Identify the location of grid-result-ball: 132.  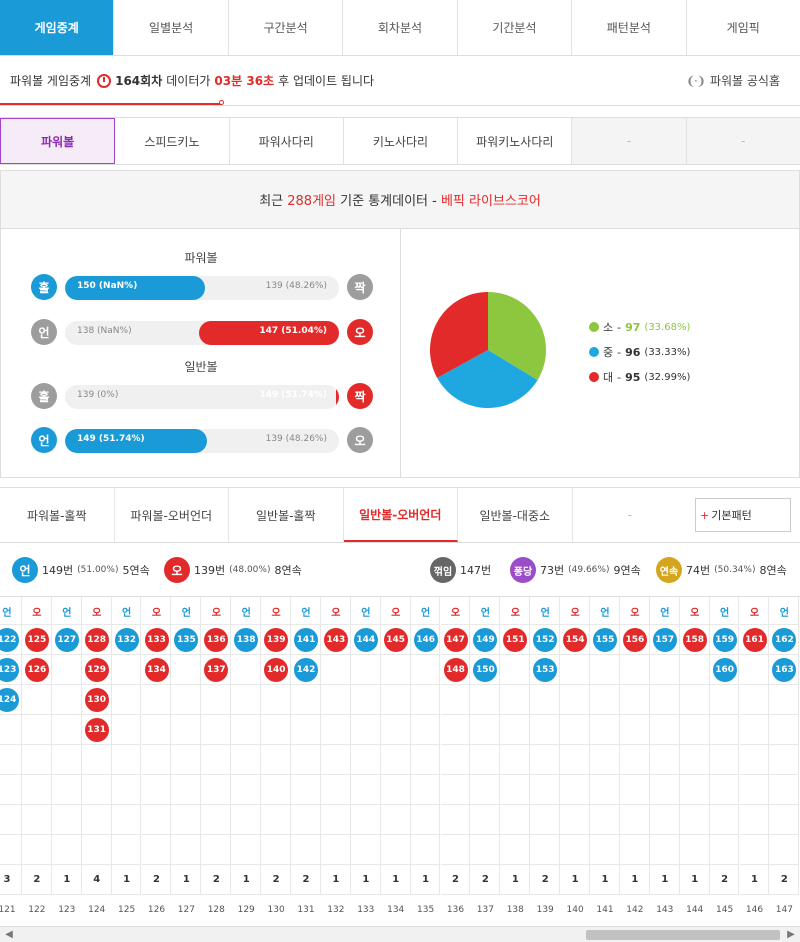
(126, 640).